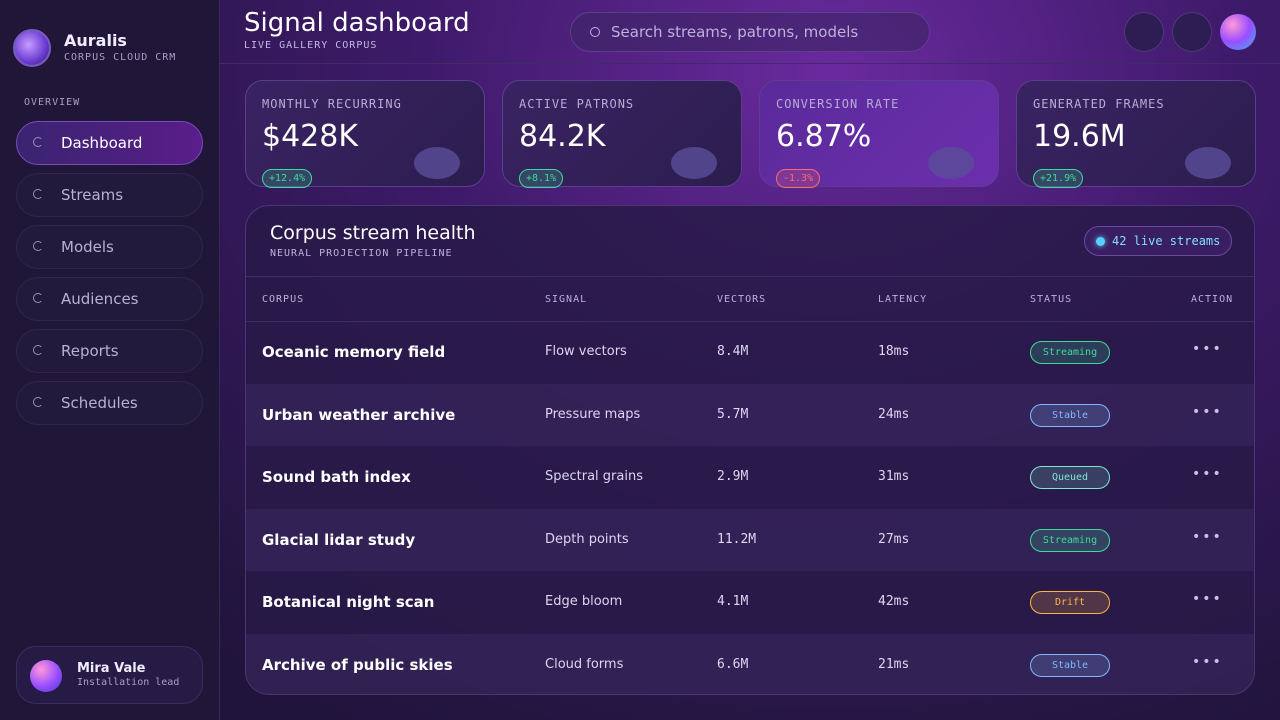 Image resolution: width=1280 pixels, height=720 pixels. Describe the element at coordinates (109, 247) in the screenshot. I see `nav-item: Models` at that location.